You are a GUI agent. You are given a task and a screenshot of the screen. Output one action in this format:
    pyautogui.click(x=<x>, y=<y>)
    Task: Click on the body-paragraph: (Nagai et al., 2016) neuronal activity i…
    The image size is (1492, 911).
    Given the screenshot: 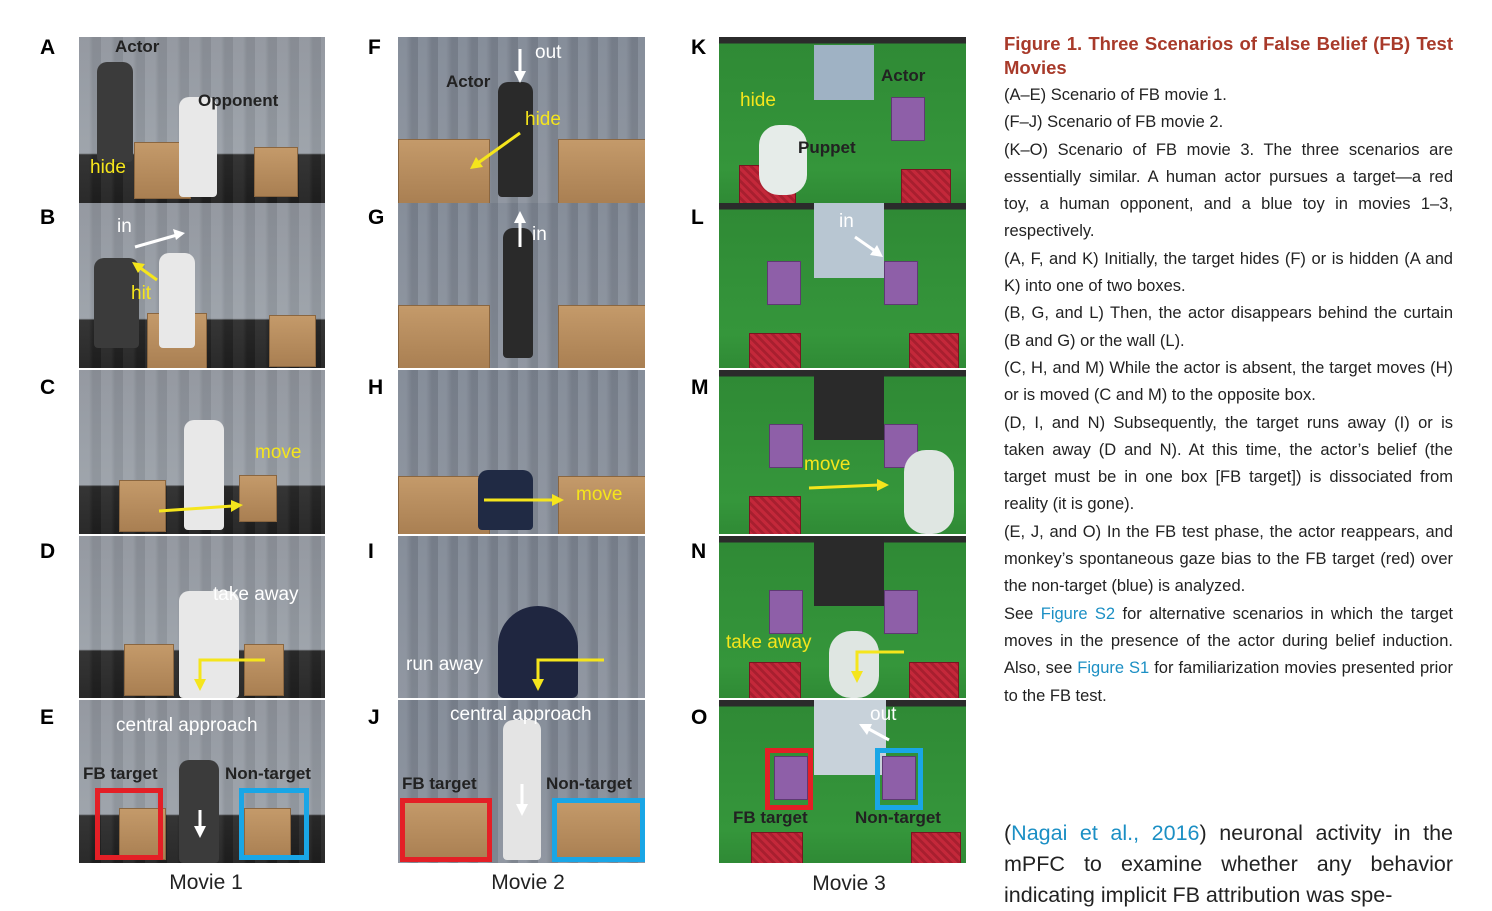 What is the action you would take?
    pyautogui.click(x=1228, y=864)
    